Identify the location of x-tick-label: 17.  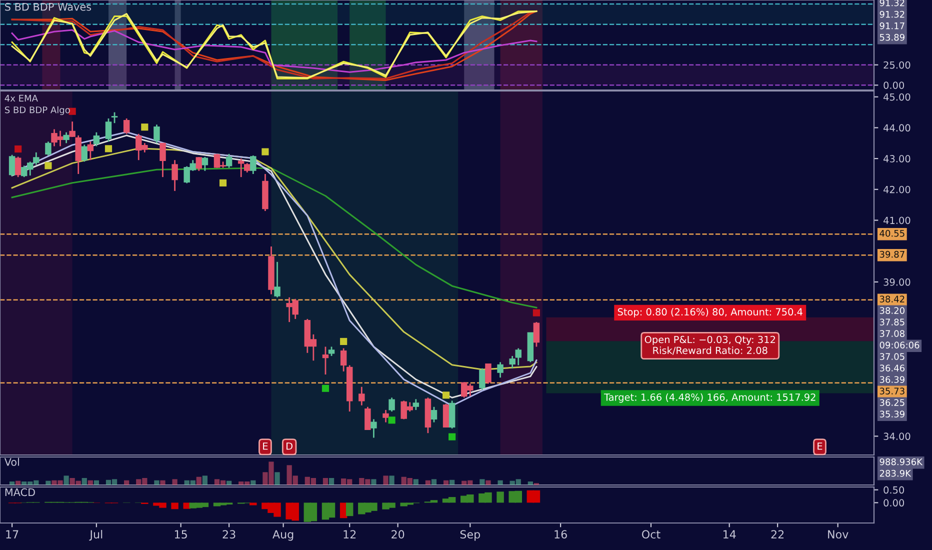
(12, 534).